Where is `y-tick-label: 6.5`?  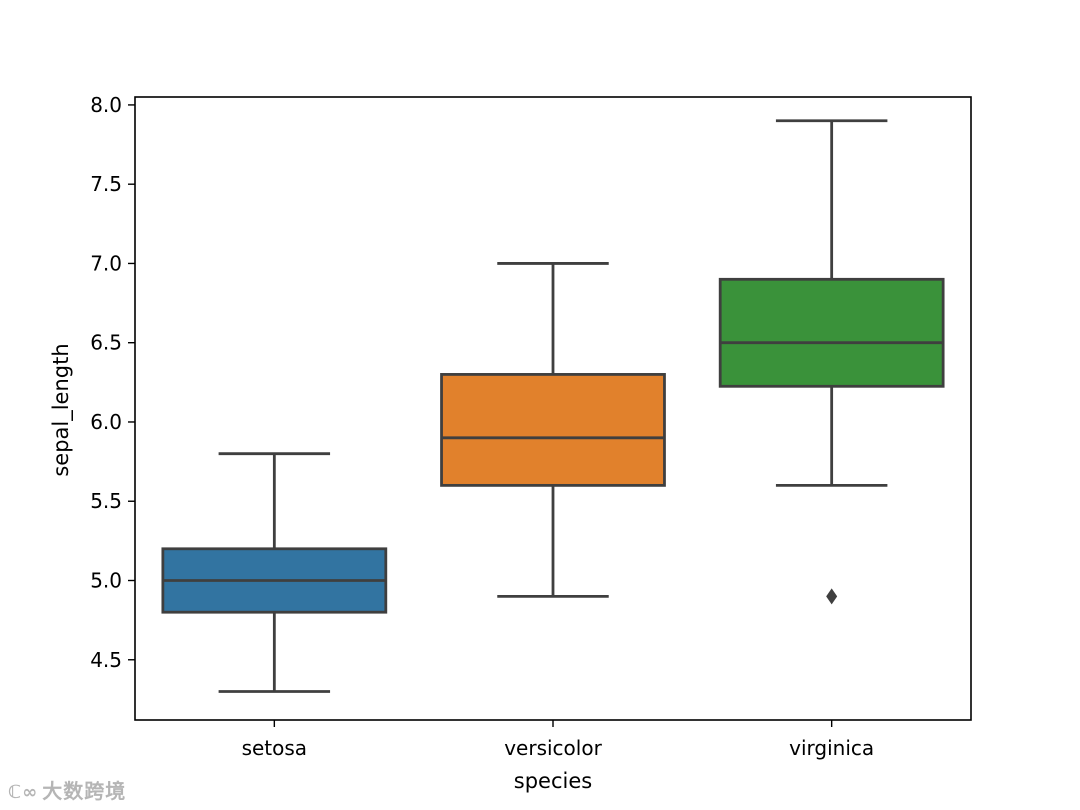 y-tick-label: 6.5 is located at coordinates (106, 343).